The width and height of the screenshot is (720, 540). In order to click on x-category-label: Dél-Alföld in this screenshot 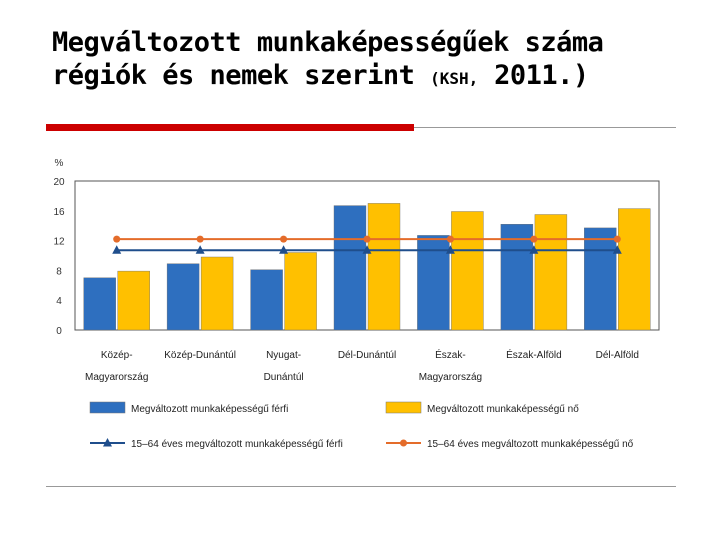, I will do `click(617, 355)`.